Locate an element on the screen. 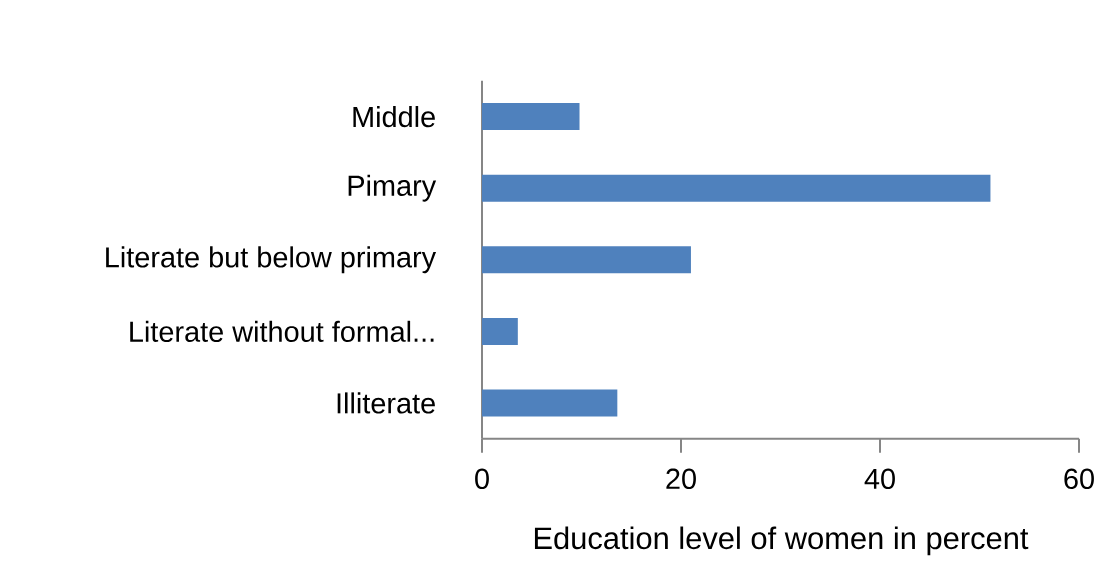  x-tick-label: 20 is located at coordinates (681, 479).